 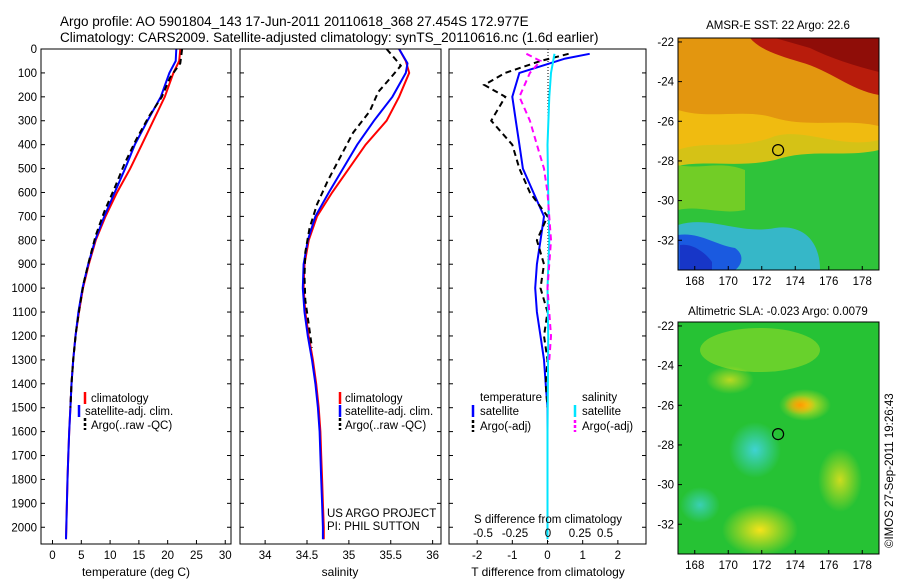 I want to click on x-tick-label: 10, so click(x=110, y=556).